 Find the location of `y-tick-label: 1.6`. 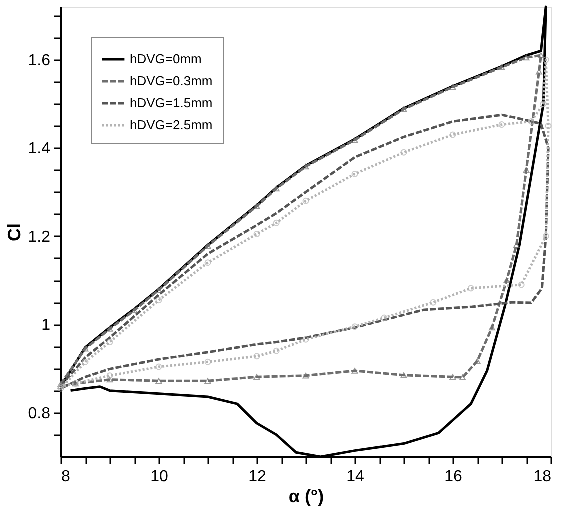

y-tick-label: 1.6 is located at coordinates (39, 61).